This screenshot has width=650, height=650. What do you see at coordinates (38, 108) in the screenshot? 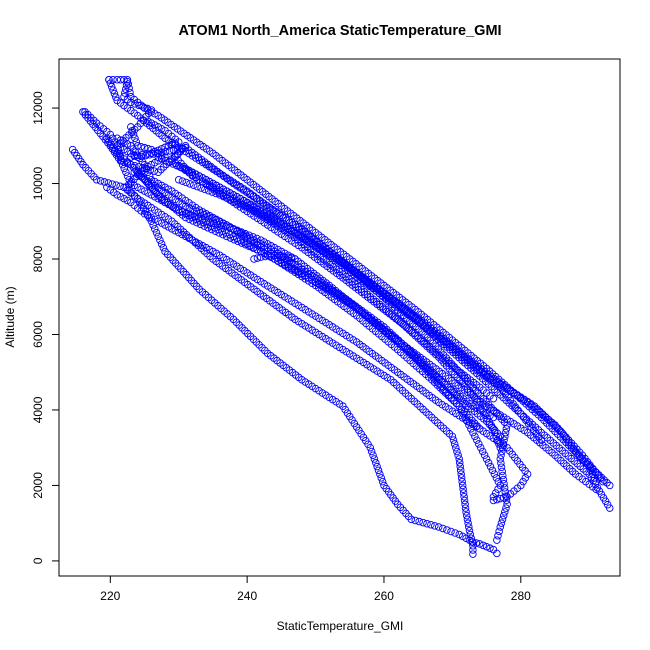
I see `y-tick-label: 12000` at bounding box center [38, 108].